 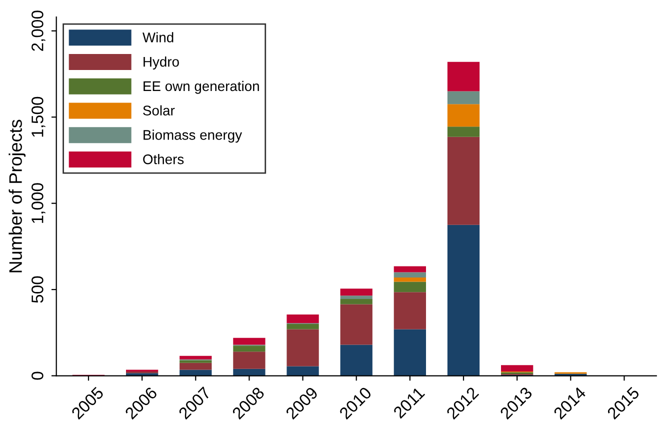 What do you see at coordinates (39, 203) in the screenshot?
I see `y-tick-label: 1,000` at bounding box center [39, 203].